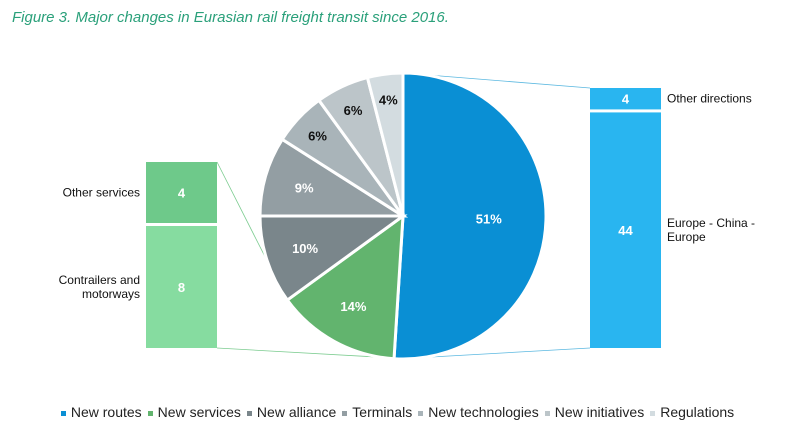 The height and width of the screenshot is (443, 795). What do you see at coordinates (385, 144) in the screenshot?
I see `pie-slice-regulations` at bounding box center [385, 144].